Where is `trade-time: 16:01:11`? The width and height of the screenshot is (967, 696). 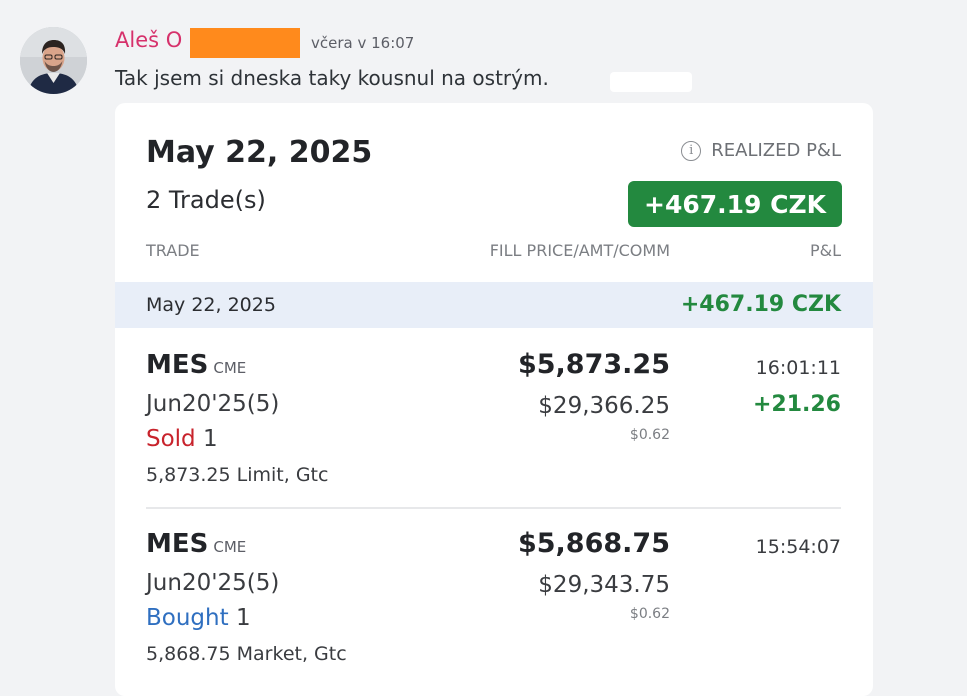
trade-time: 16:01:11 is located at coordinates (798, 368).